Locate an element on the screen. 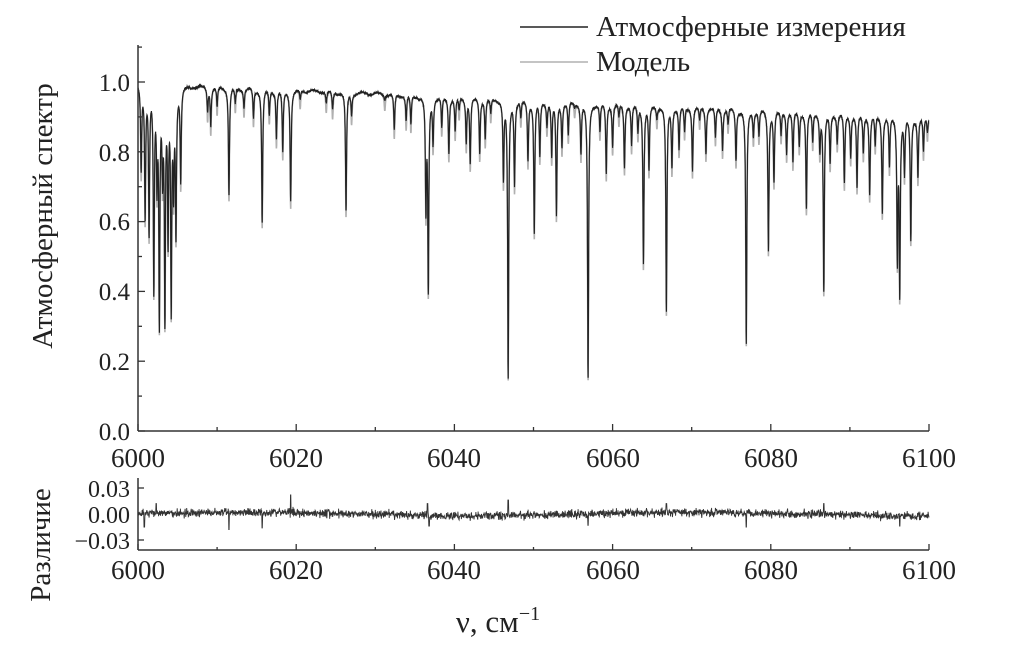 This screenshot has width=1010, height=651. y-tick-label: 1.0 is located at coordinates (114, 83).